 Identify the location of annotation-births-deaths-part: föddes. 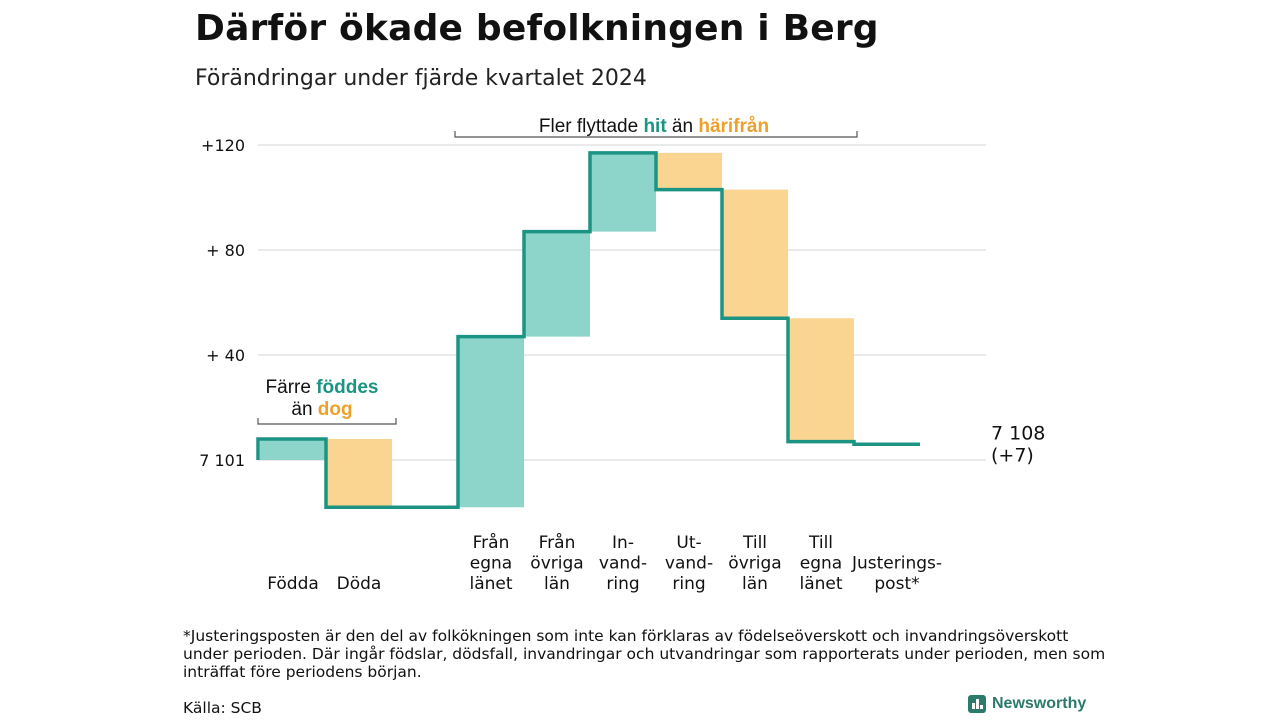
(347, 387).